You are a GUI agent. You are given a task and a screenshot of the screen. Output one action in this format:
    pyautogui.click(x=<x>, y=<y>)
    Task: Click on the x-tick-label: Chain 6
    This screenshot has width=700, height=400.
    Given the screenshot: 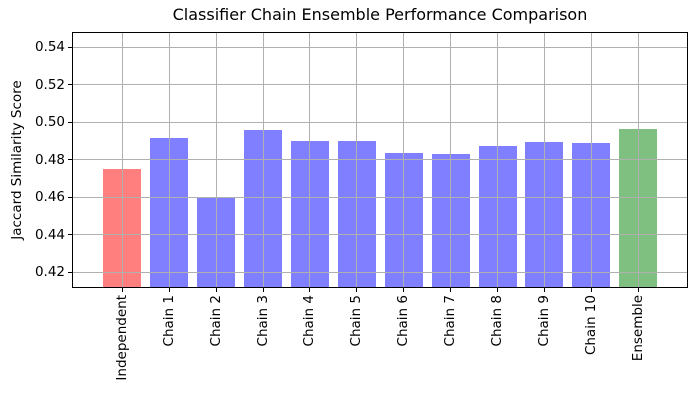 What is the action you would take?
    pyautogui.click(x=403, y=321)
    